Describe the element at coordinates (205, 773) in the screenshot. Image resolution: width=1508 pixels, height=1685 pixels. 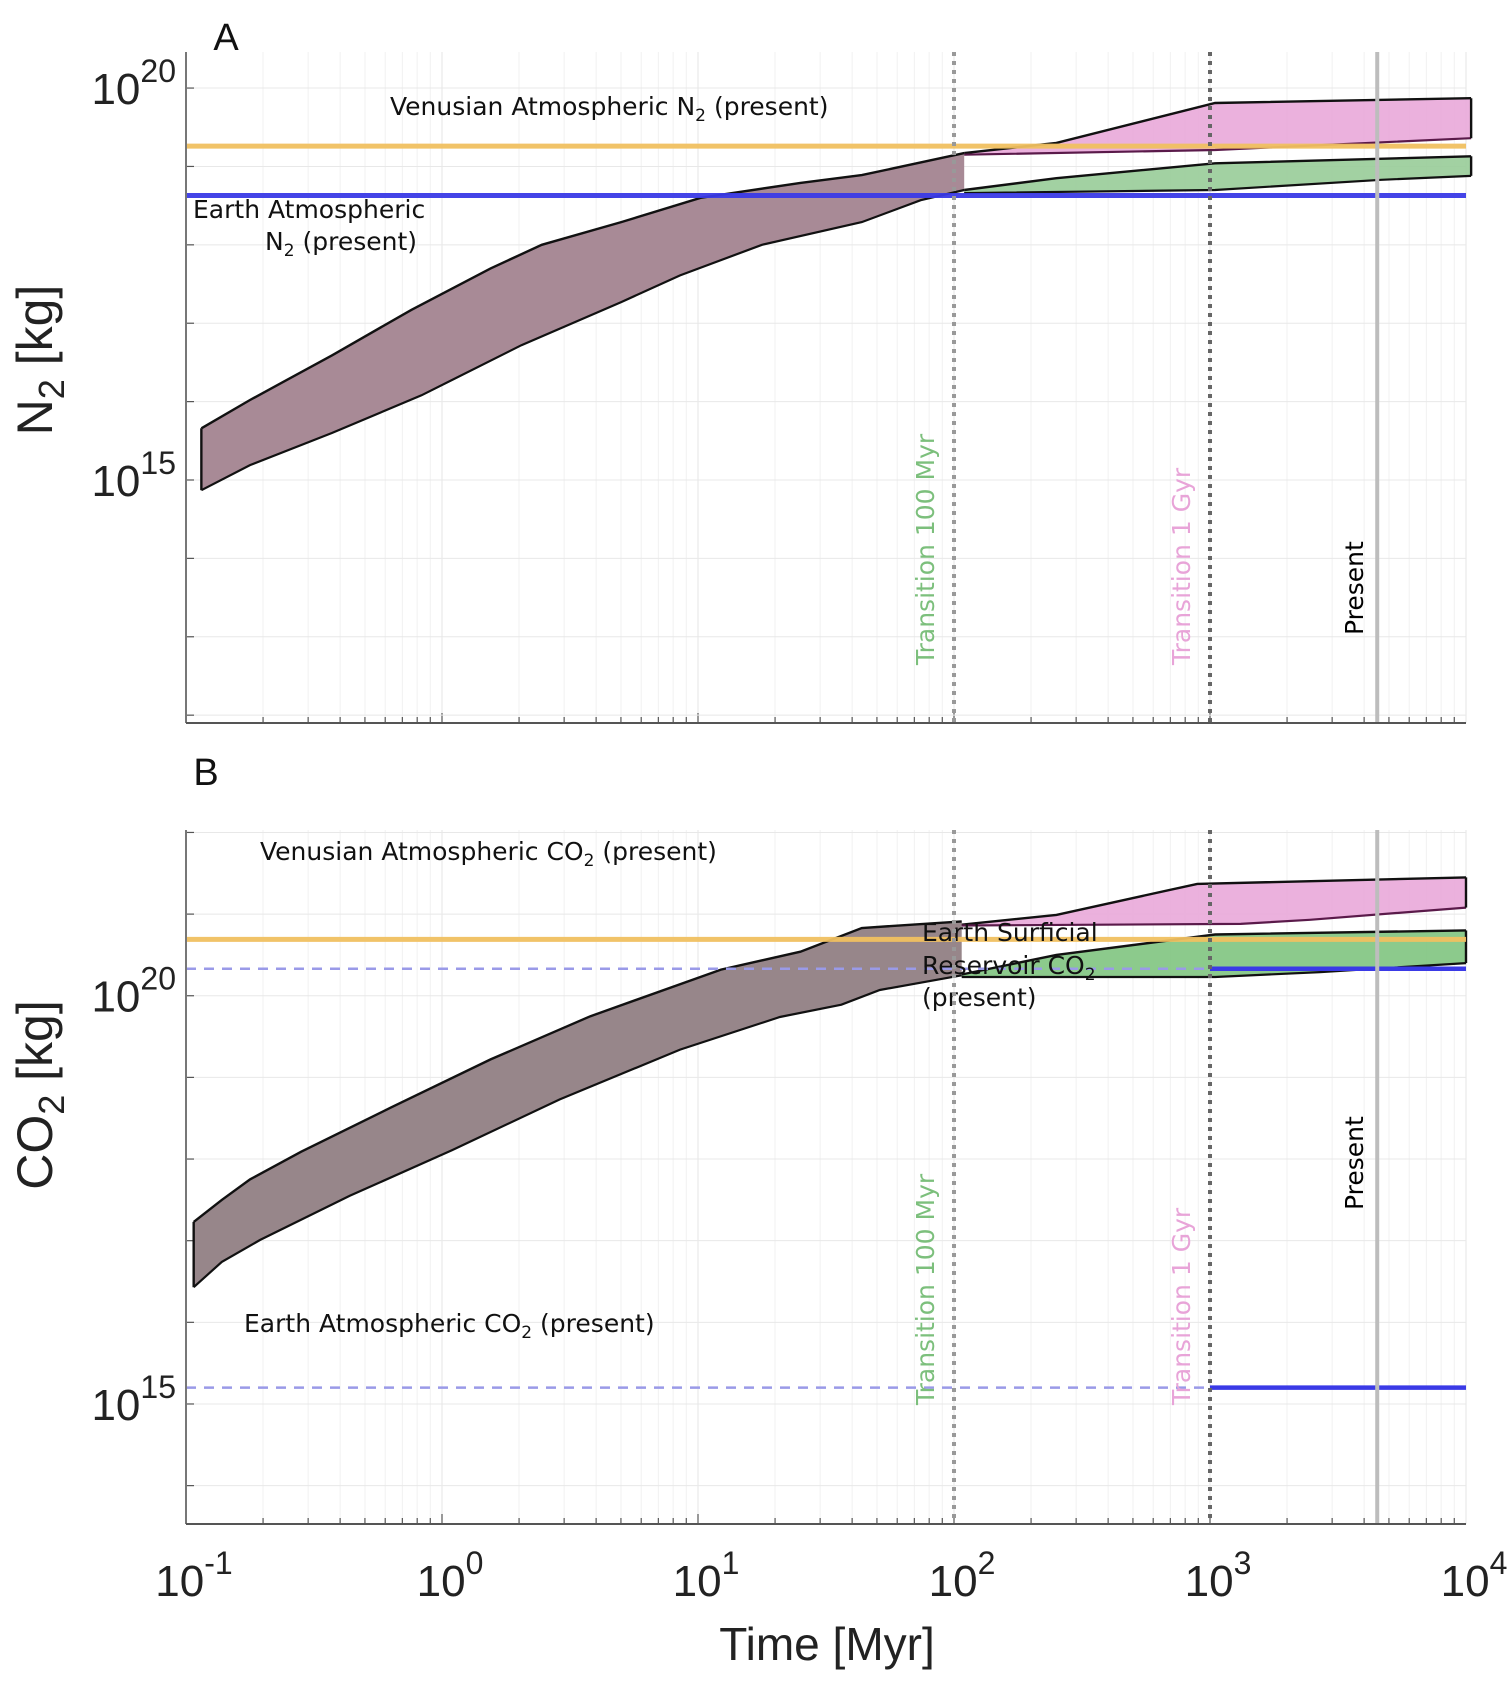
I see `panel-label: B` at that location.